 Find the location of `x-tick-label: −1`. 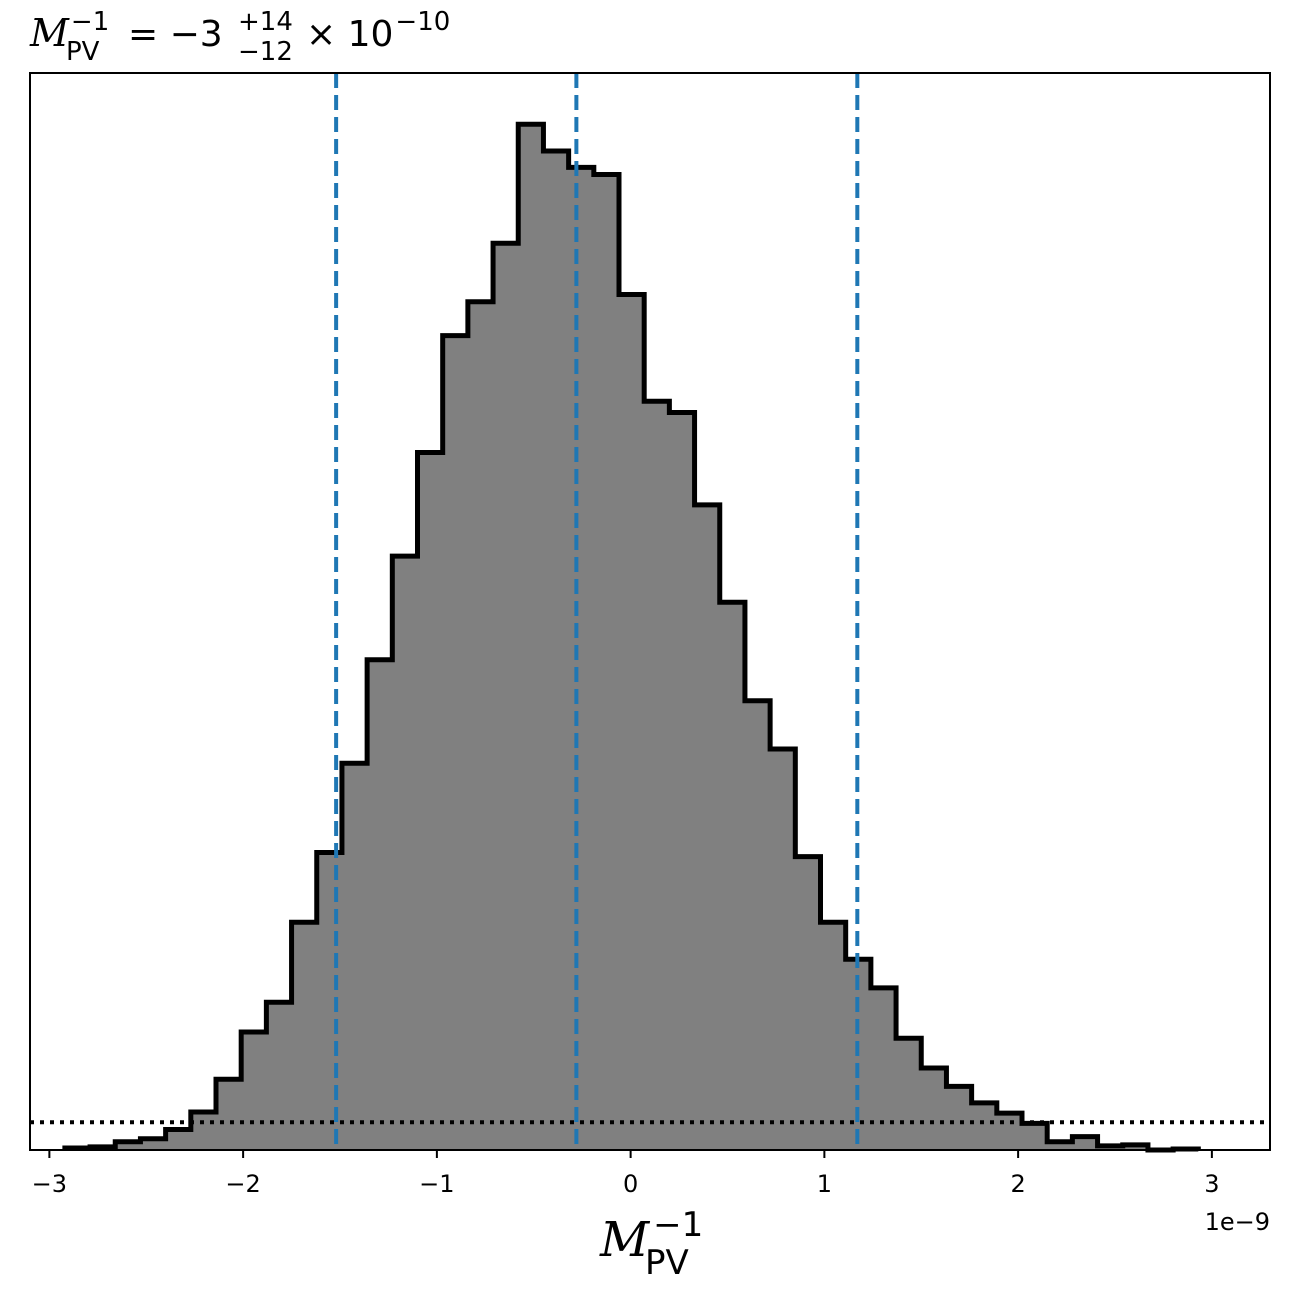

x-tick-label: −1 is located at coordinates (436, 1184).